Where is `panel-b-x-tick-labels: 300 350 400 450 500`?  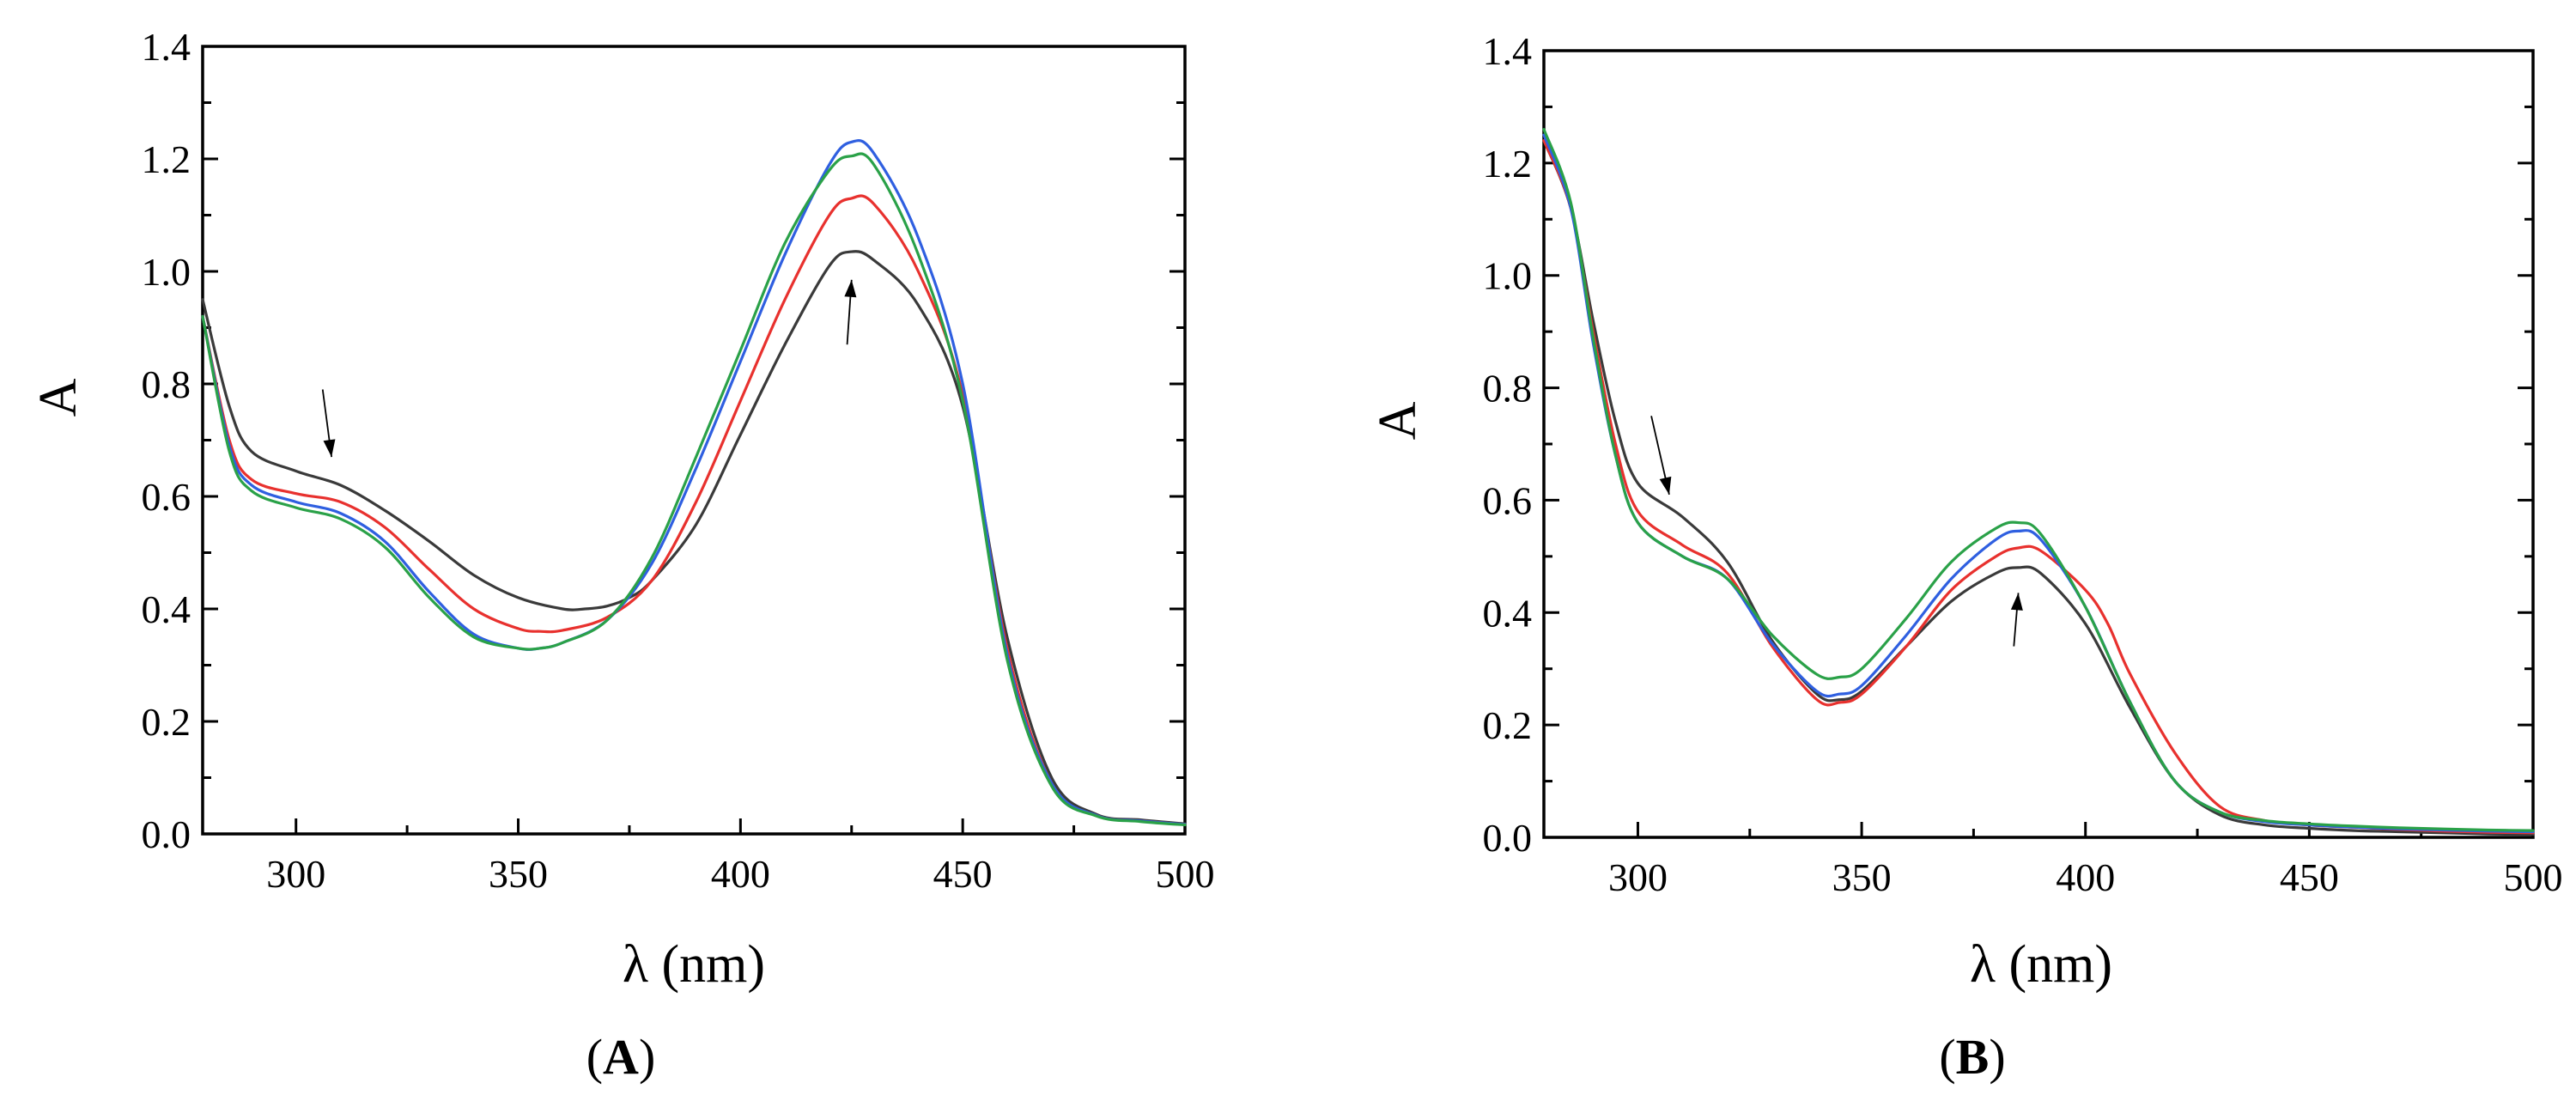 panel-b-x-tick-labels: 300 350 400 450 500 is located at coordinates (2085, 877).